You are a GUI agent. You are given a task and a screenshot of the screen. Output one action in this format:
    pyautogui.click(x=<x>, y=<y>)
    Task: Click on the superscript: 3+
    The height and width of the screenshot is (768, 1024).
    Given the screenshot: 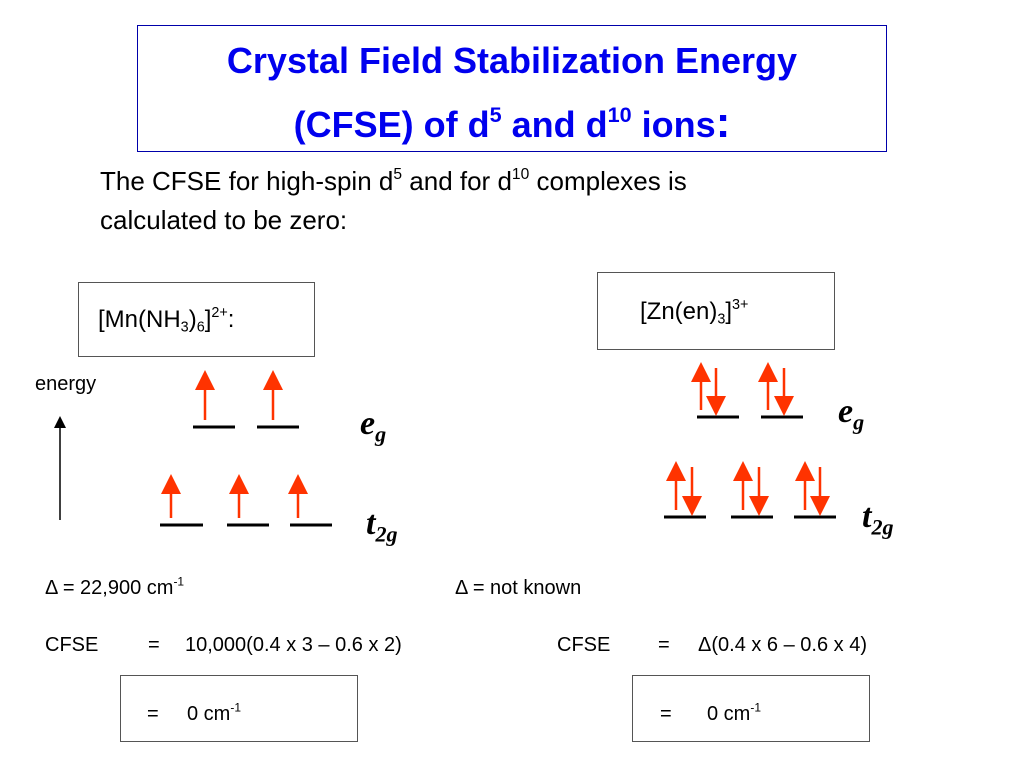 What is the action you would take?
    pyautogui.click(x=740, y=304)
    